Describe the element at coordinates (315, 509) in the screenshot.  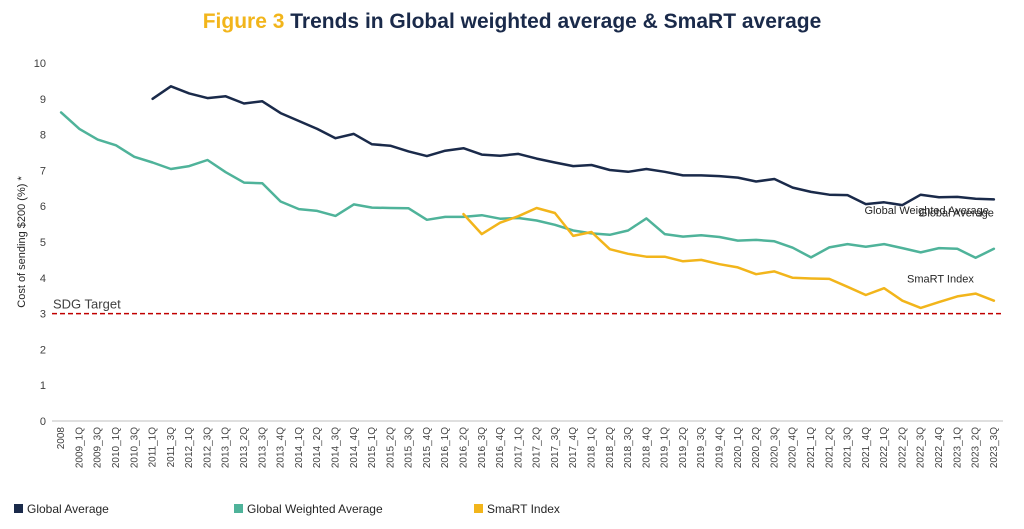
I see `global-weighted-average-legend-label: Global Weighted Average` at that location.